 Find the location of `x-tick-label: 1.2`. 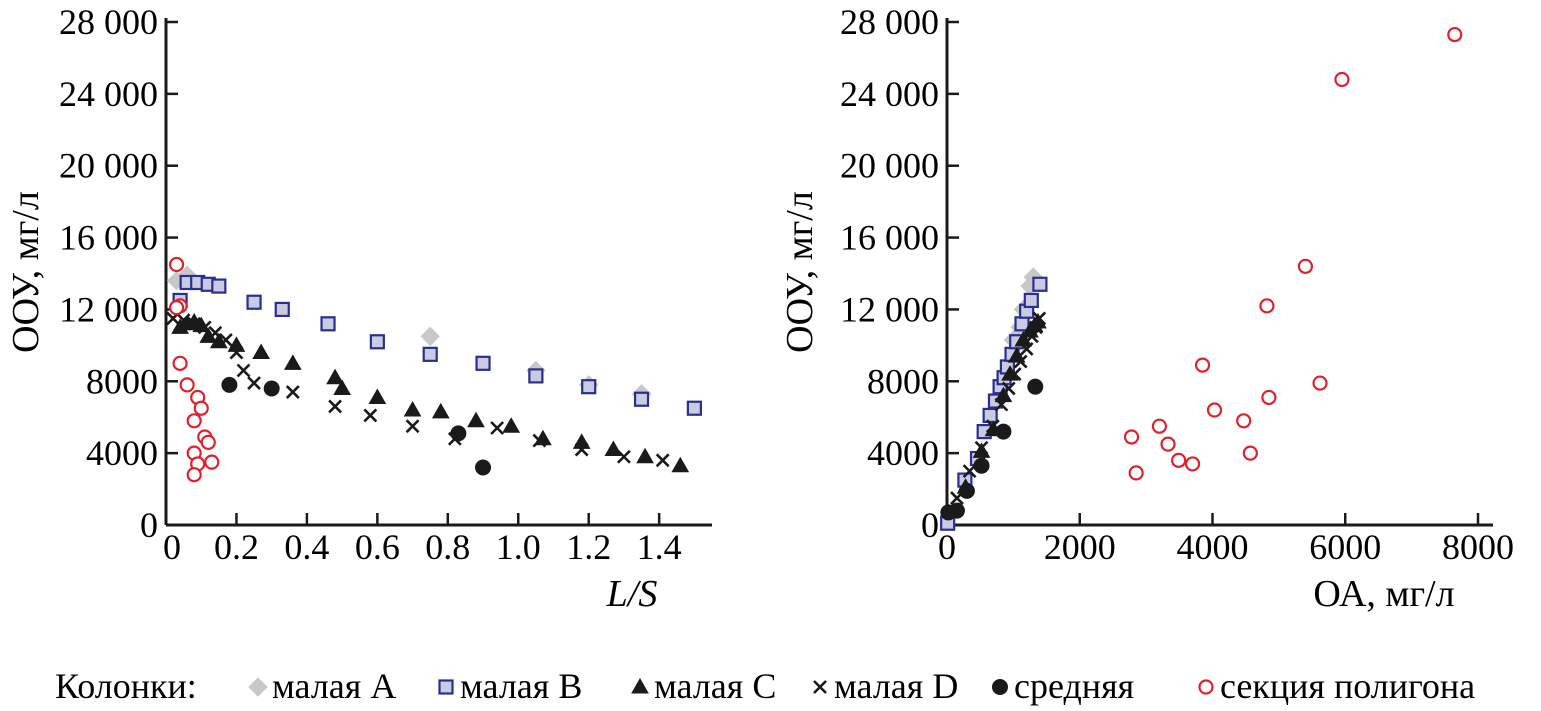

x-tick-label: 1.2 is located at coordinates (588, 547).